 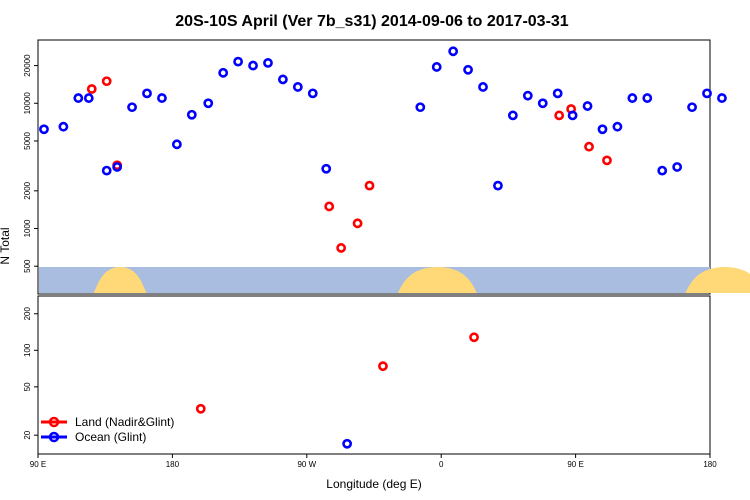 I want to click on upper-y-tick-label: 1000, so click(x=27, y=228).